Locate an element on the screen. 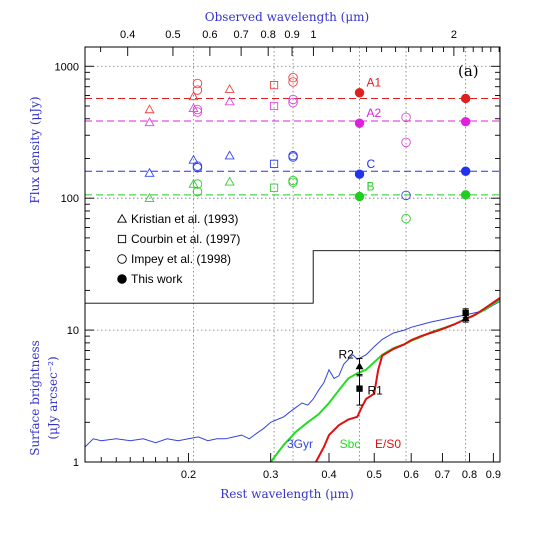  template-label-3gyr: 3Gyr is located at coordinates (300, 444).